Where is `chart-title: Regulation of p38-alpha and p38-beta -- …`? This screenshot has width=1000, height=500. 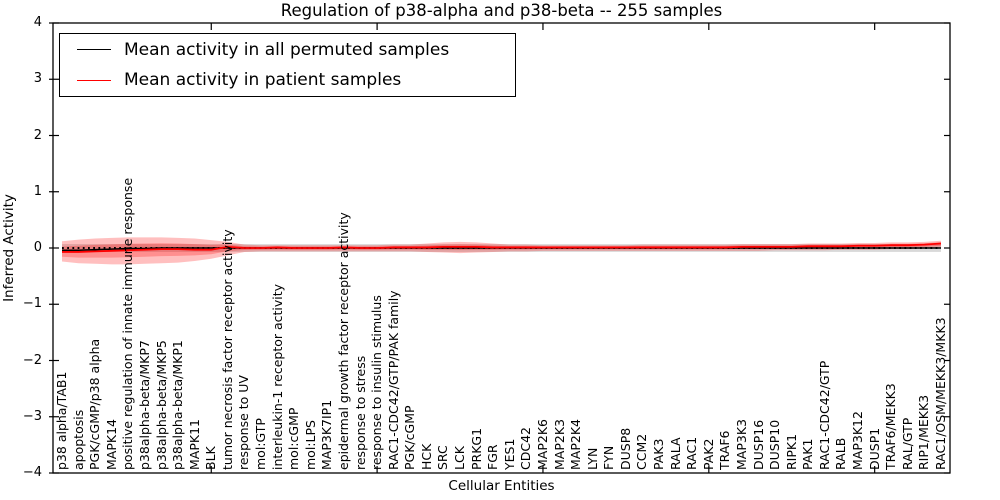 chart-title: Regulation of p38-alpha and p38-beta -- … is located at coordinates (501, 10).